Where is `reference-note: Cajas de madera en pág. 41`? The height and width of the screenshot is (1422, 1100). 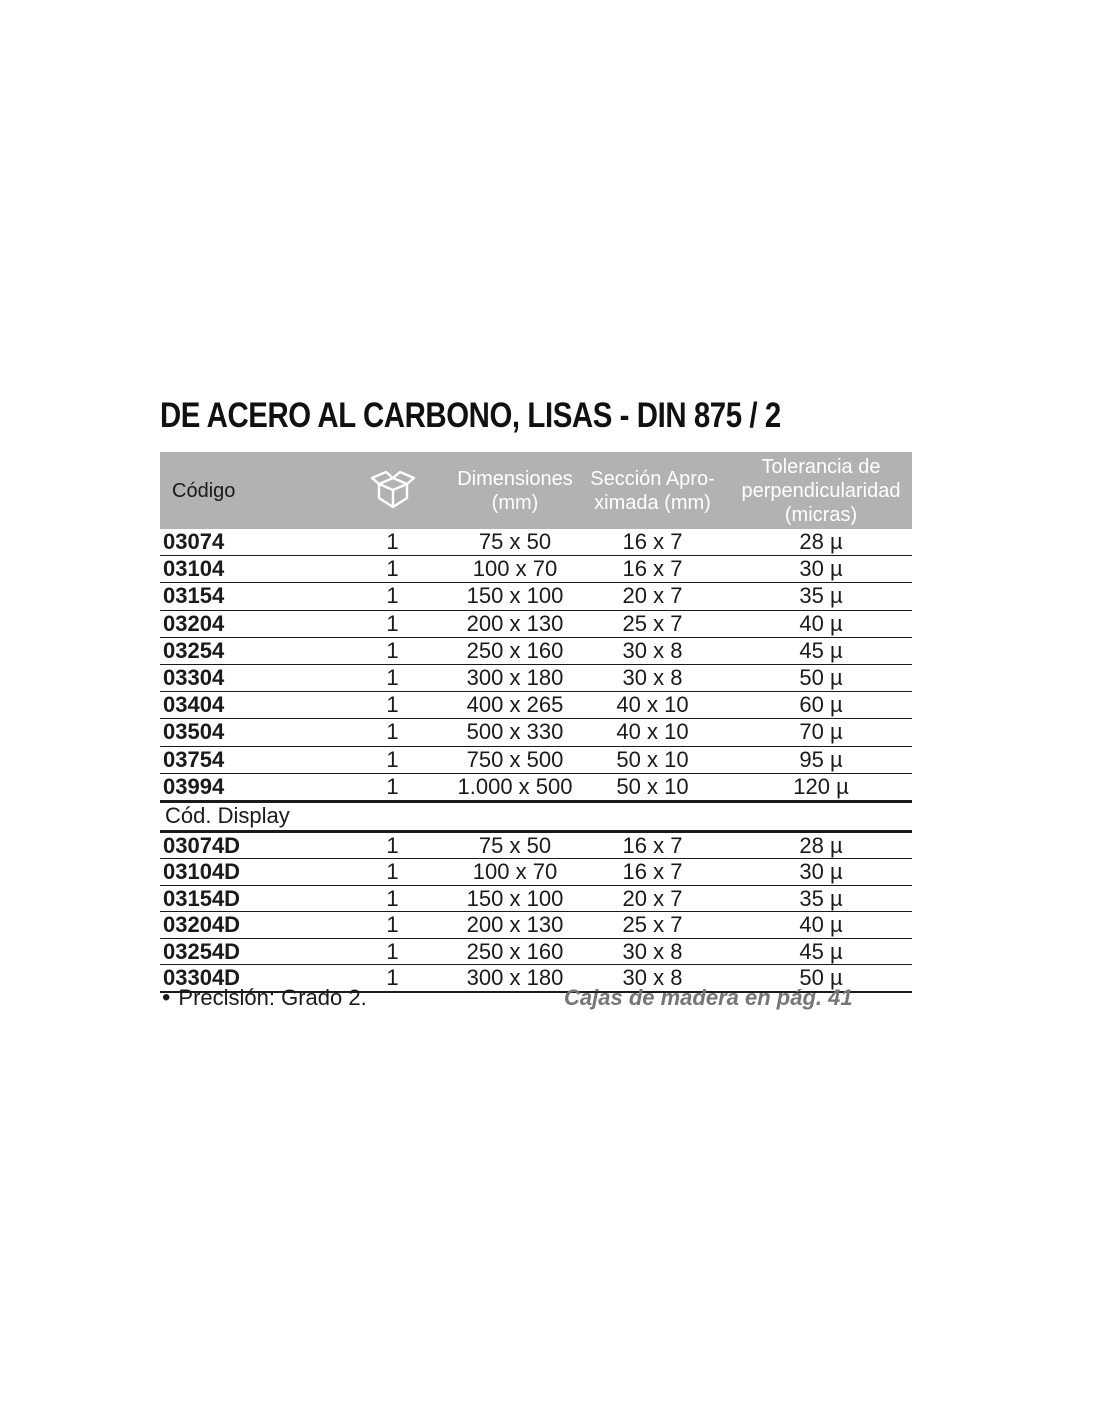 reference-note: Cajas de madera en pág. 41 is located at coordinates (708, 997).